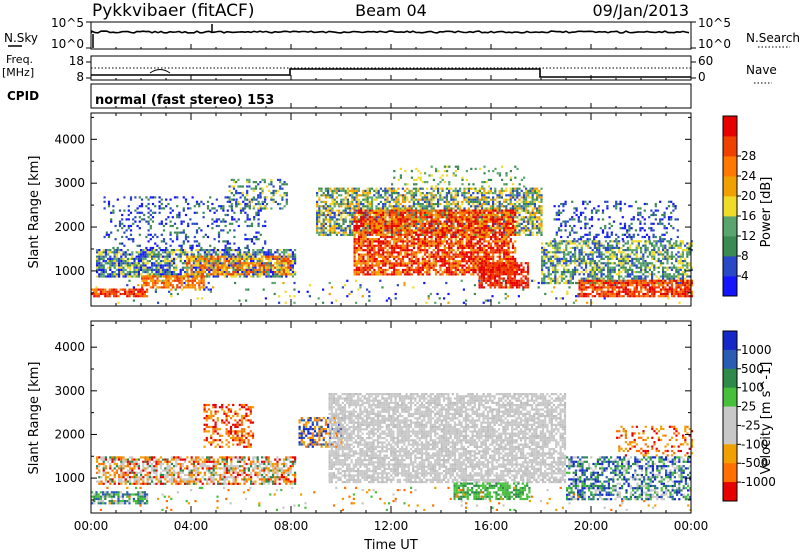 The width and height of the screenshot is (800, 554). What do you see at coordinates (34, 212) in the screenshot?
I see `power-ylabel: Slant Range [km]` at bounding box center [34, 212].